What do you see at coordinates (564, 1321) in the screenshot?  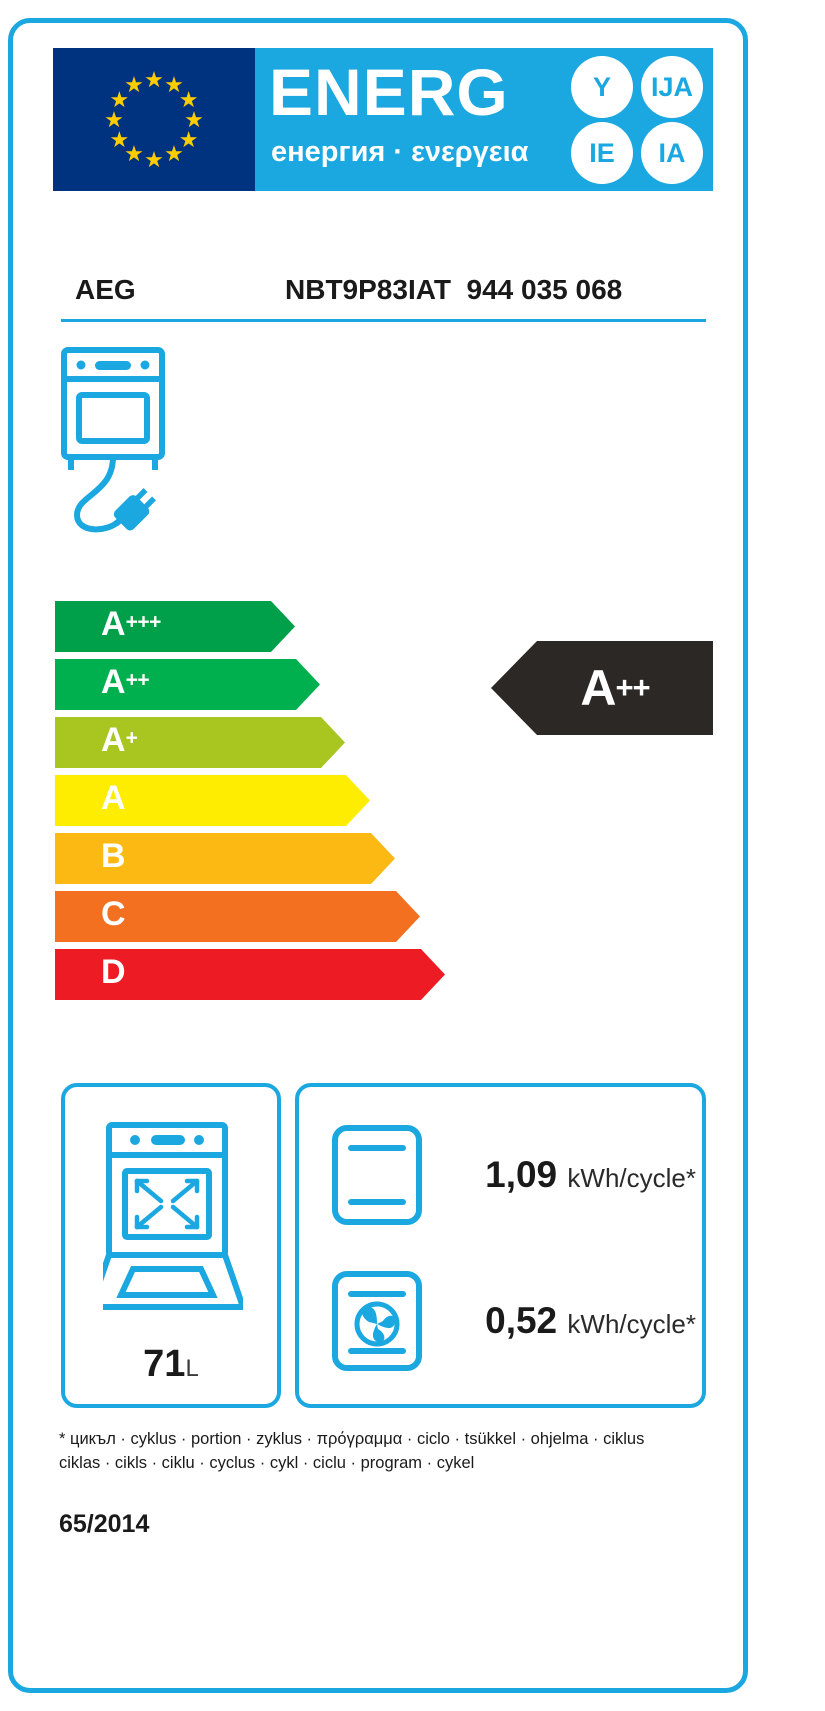 I see `fan-forced-consumption-value: 0,52 kWh/cycle*` at bounding box center [564, 1321].